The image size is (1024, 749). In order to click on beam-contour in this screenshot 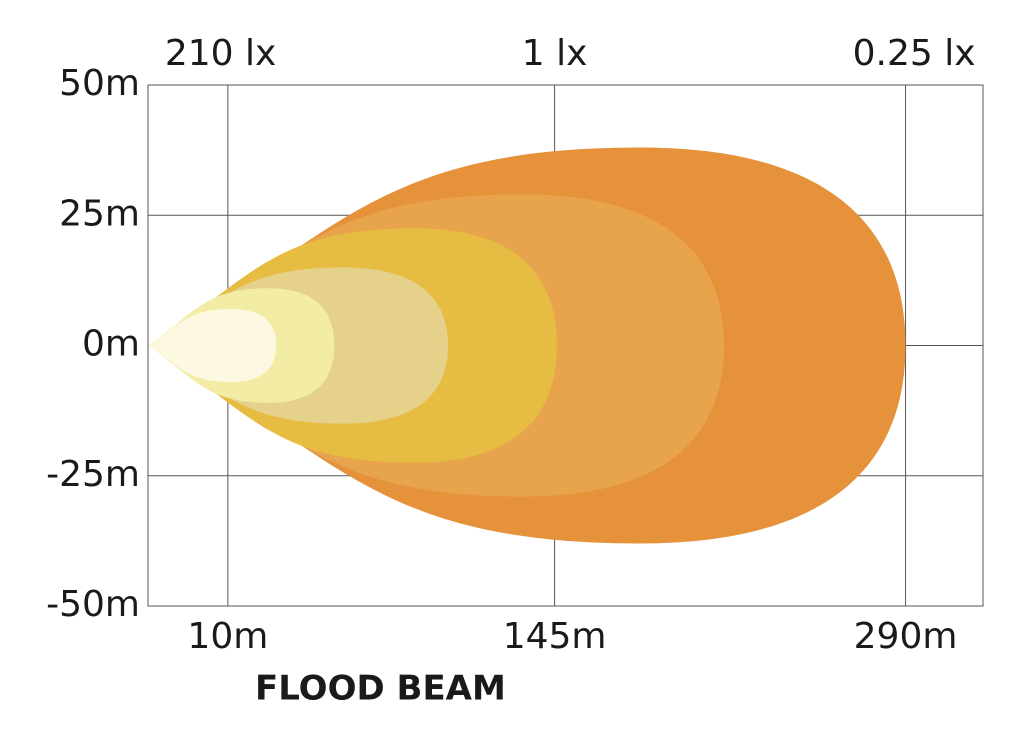, I will do `click(212, 345)`.